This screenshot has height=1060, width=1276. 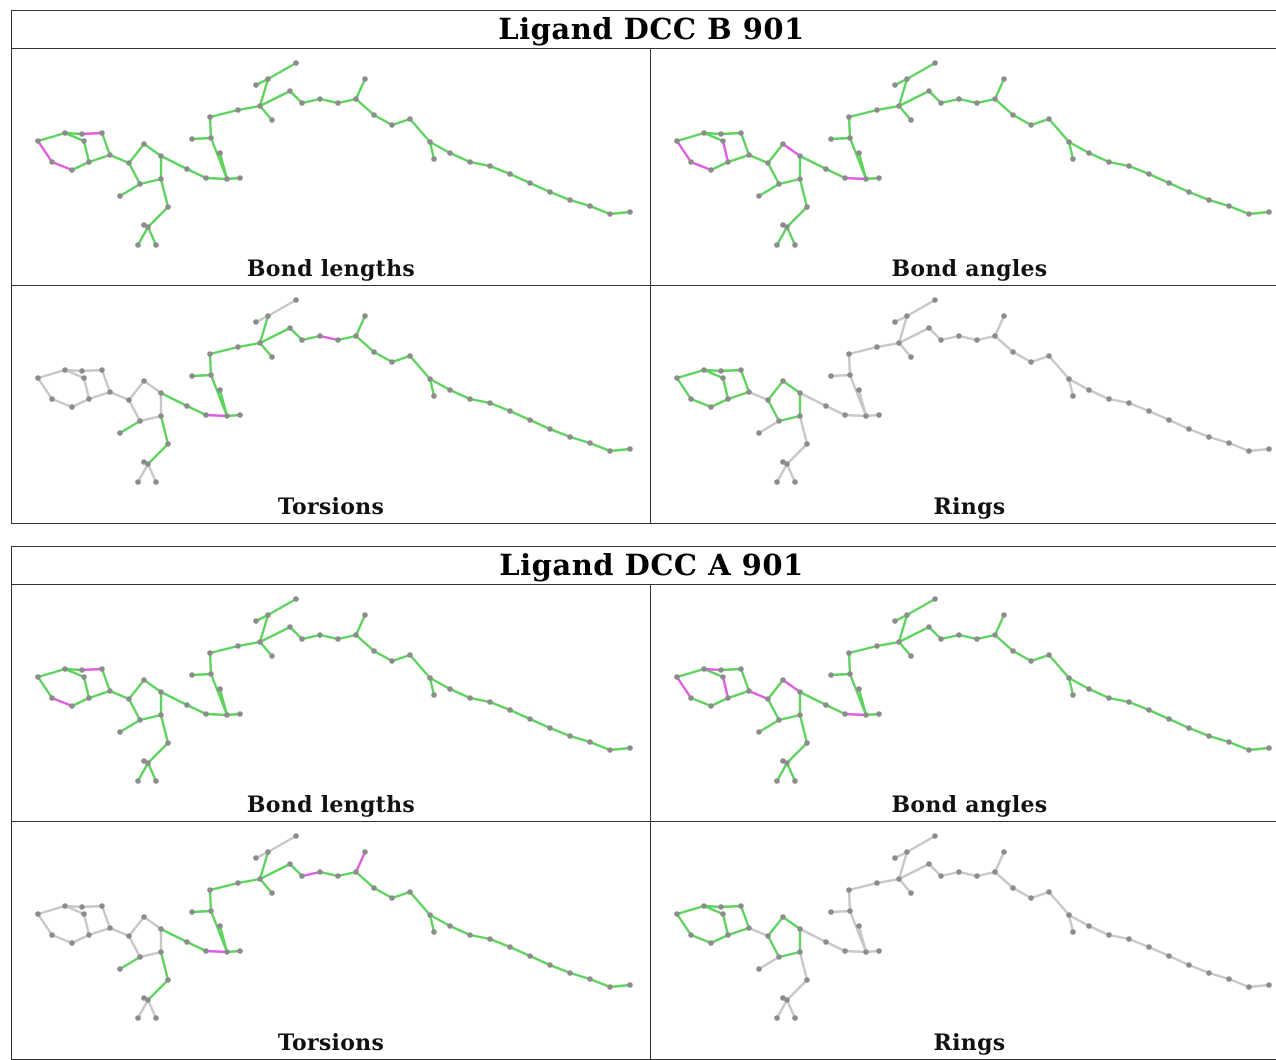 I want to click on panel-rings: Rings, so click(x=963, y=940).